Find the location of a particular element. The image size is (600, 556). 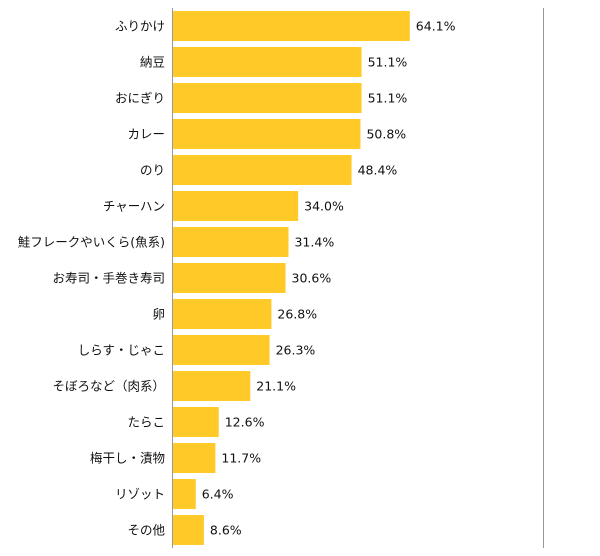

category-label: リゾット is located at coordinates (140, 494).